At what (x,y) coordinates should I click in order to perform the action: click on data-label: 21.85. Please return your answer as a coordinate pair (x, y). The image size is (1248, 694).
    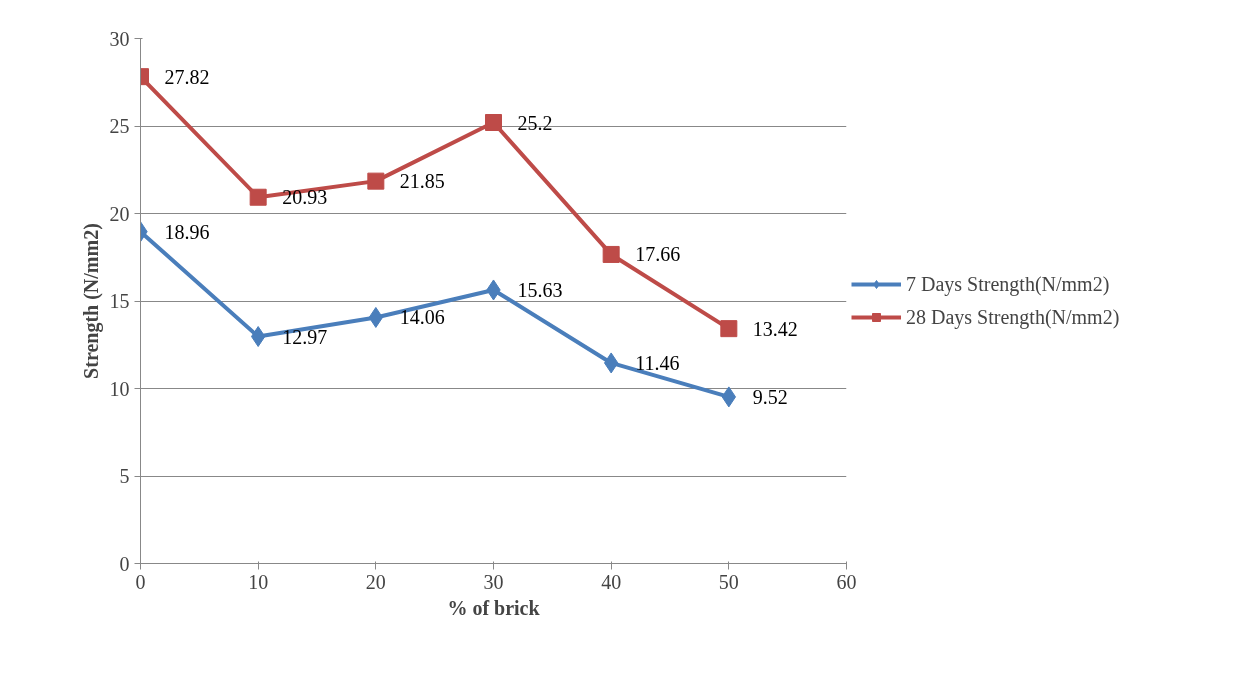
    Looking at the image, I should click on (422, 181).